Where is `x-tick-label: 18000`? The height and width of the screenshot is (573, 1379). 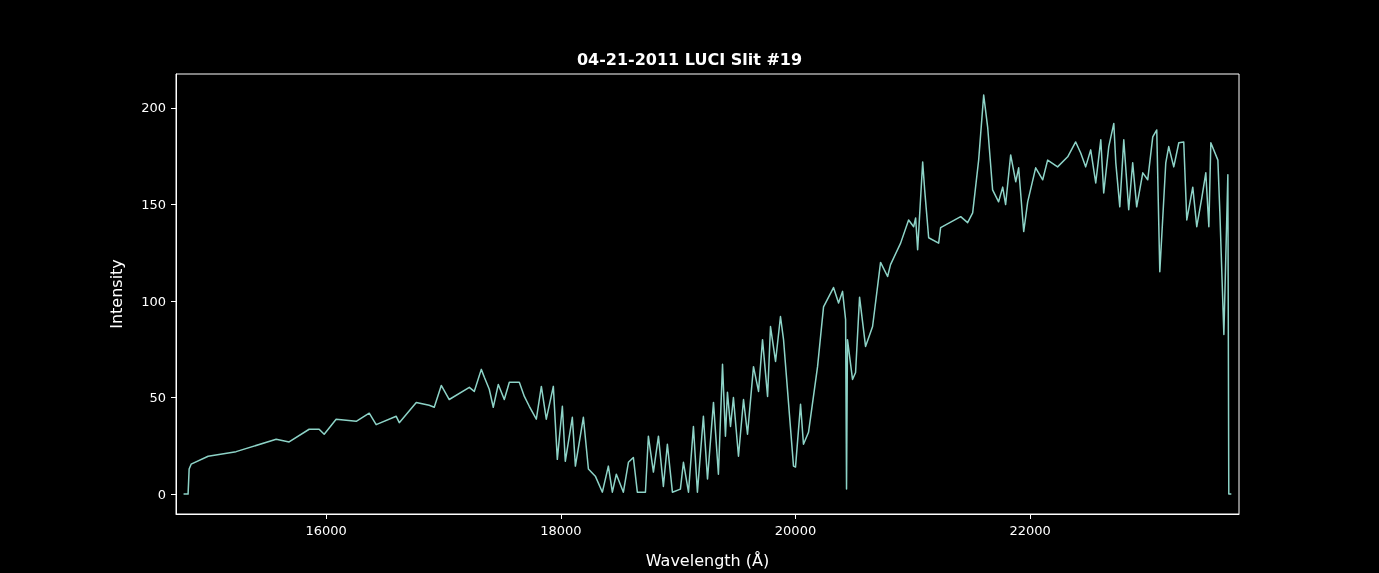 x-tick-label: 18000 is located at coordinates (561, 530).